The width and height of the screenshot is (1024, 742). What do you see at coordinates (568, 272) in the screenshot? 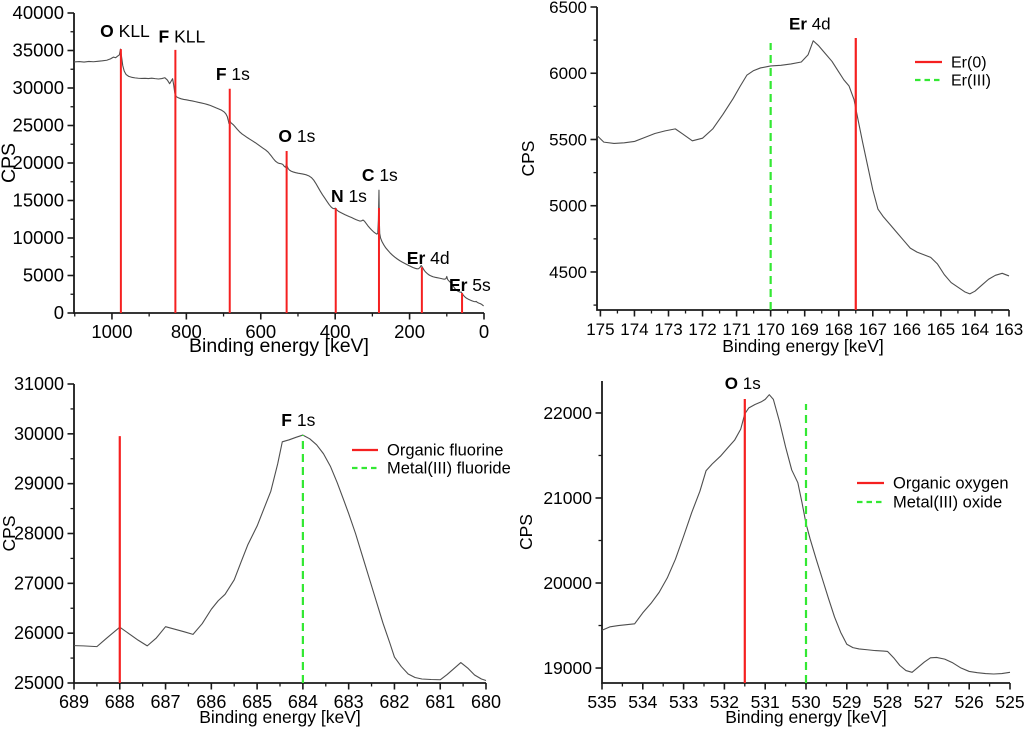
I see `y-tick-label: 4500` at bounding box center [568, 272].